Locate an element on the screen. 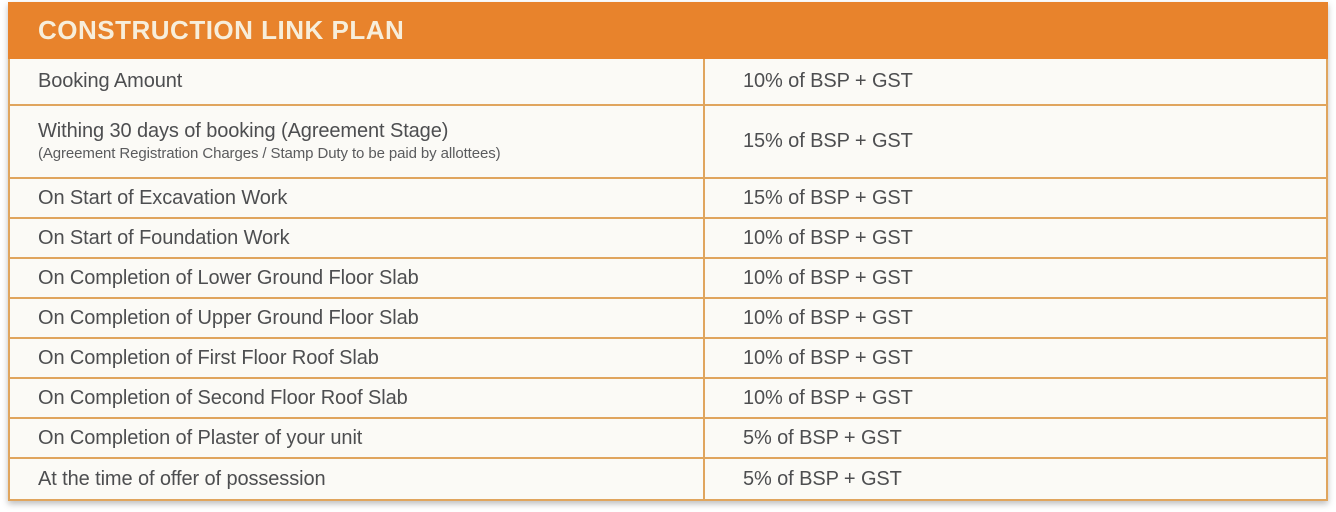 Image resolution: width=1336 pixels, height=512 pixels. stage-cell: On Completion of Upper Ground Floor Slab is located at coordinates (357, 318).